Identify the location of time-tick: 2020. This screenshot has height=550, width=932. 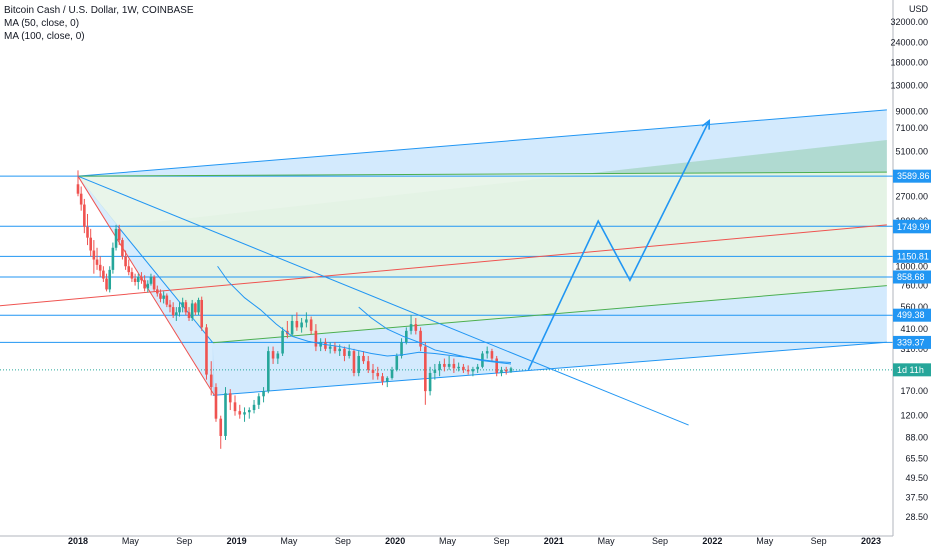
(395, 541).